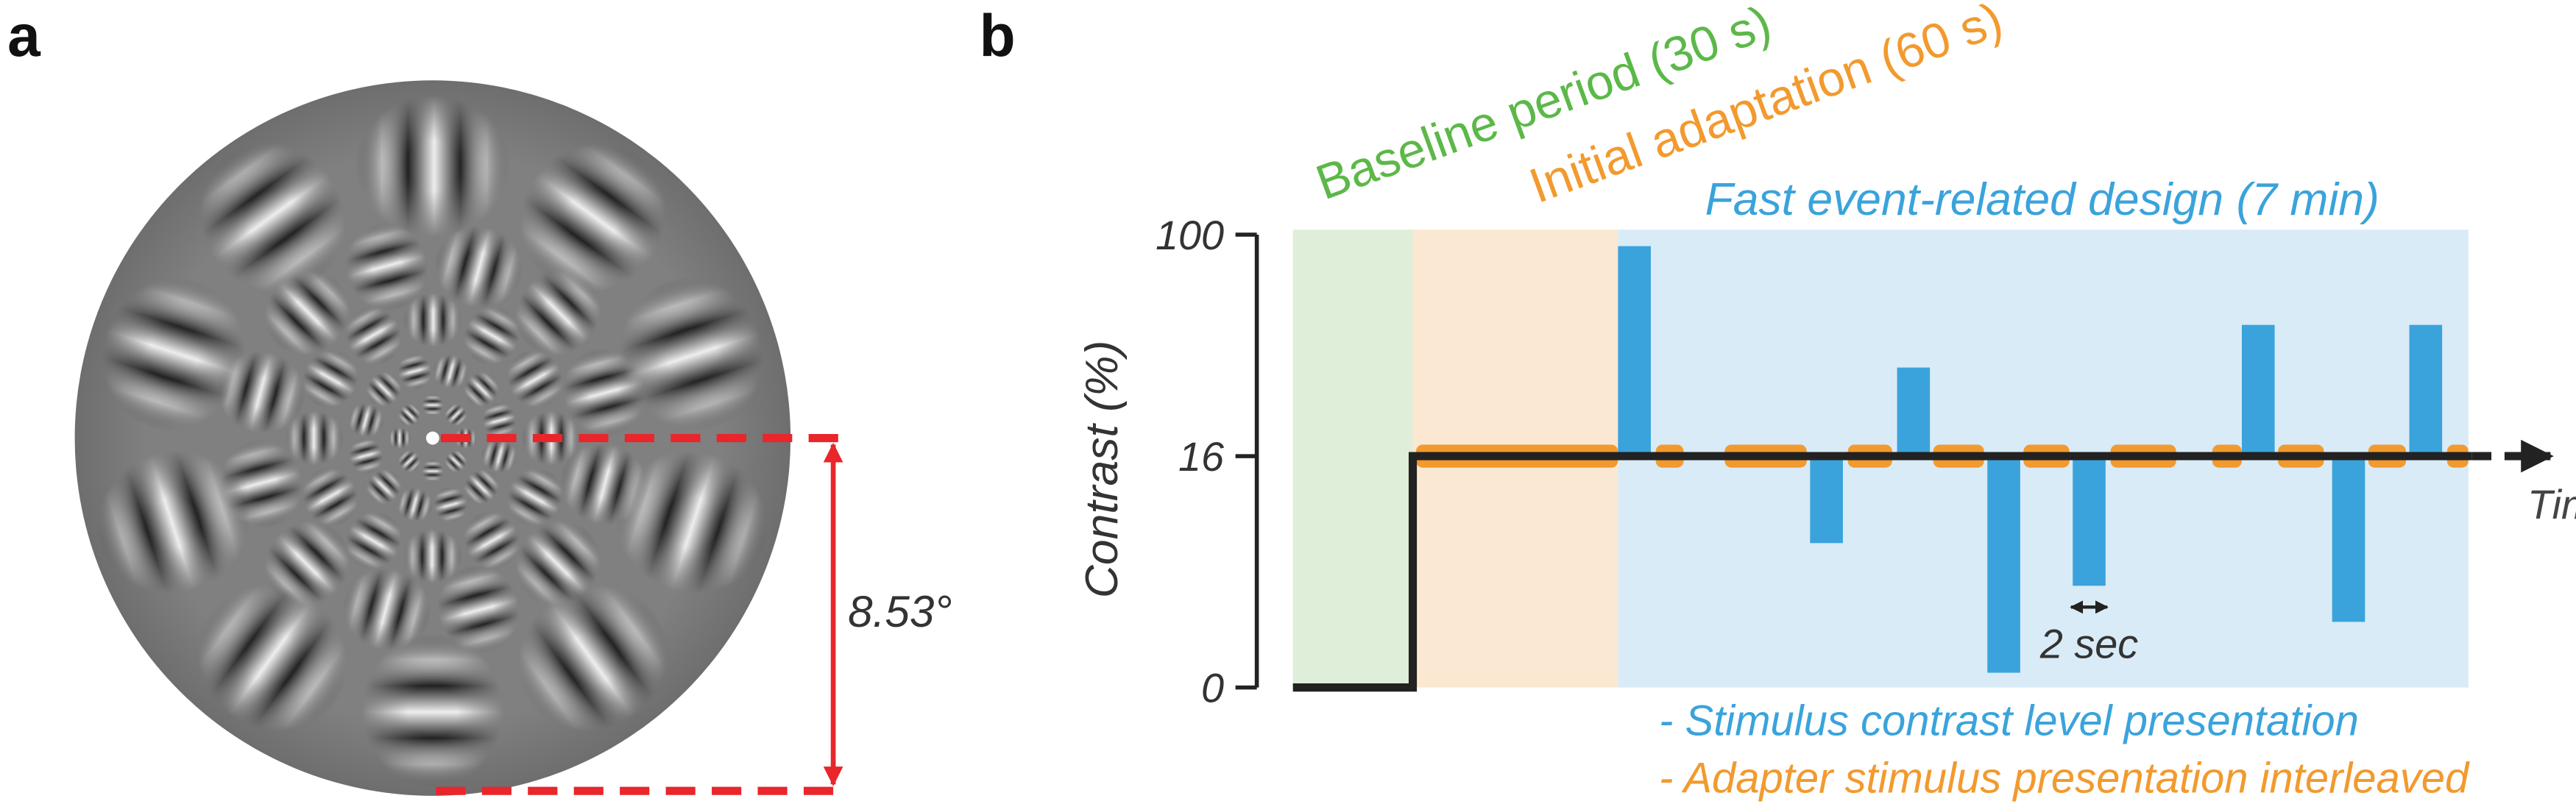 The width and height of the screenshot is (2576, 804). What do you see at coordinates (1352, 459) in the screenshot?
I see `baseline-region` at bounding box center [1352, 459].